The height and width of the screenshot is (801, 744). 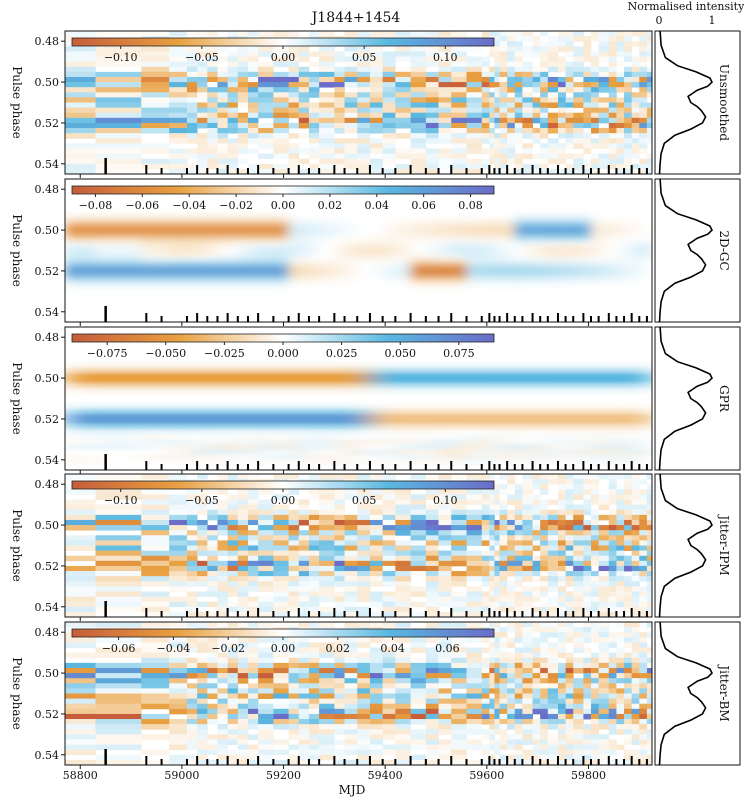 What do you see at coordinates (352, 790) in the screenshot?
I see `x-axis-label: MJD` at bounding box center [352, 790].